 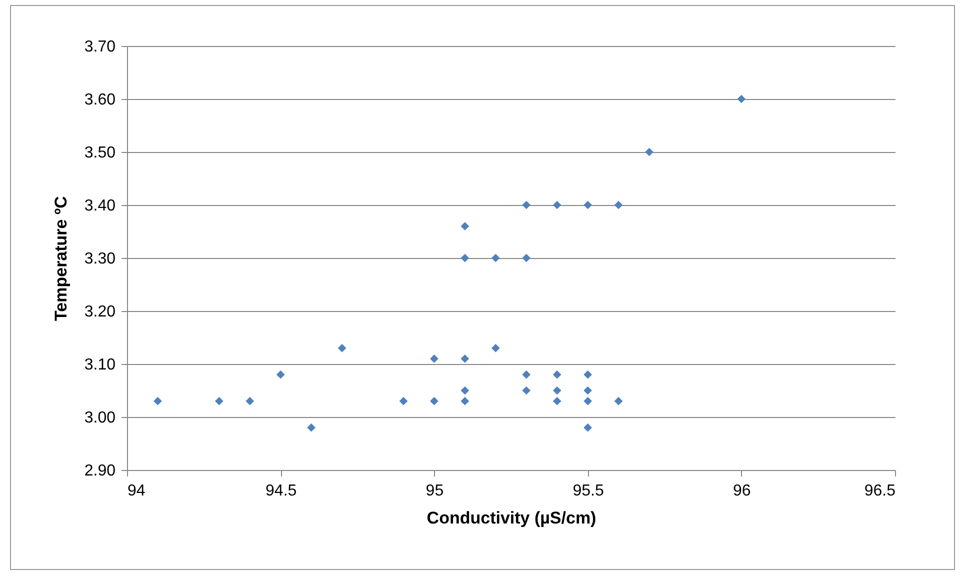 What do you see at coordinates (880, 491) in the screenshot?
I see `x-tick-label: 96.5` at bounding box center [880, 491].